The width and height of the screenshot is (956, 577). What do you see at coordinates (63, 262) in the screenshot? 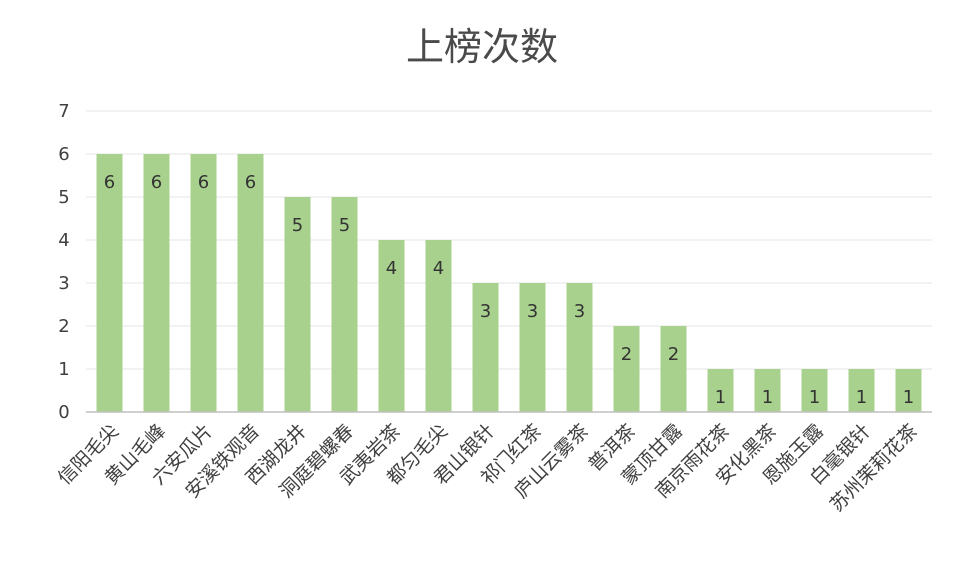
I see `y-axis-ticks: 0 1 2 3 4 5 6 7` at bounding box center [63, 262].